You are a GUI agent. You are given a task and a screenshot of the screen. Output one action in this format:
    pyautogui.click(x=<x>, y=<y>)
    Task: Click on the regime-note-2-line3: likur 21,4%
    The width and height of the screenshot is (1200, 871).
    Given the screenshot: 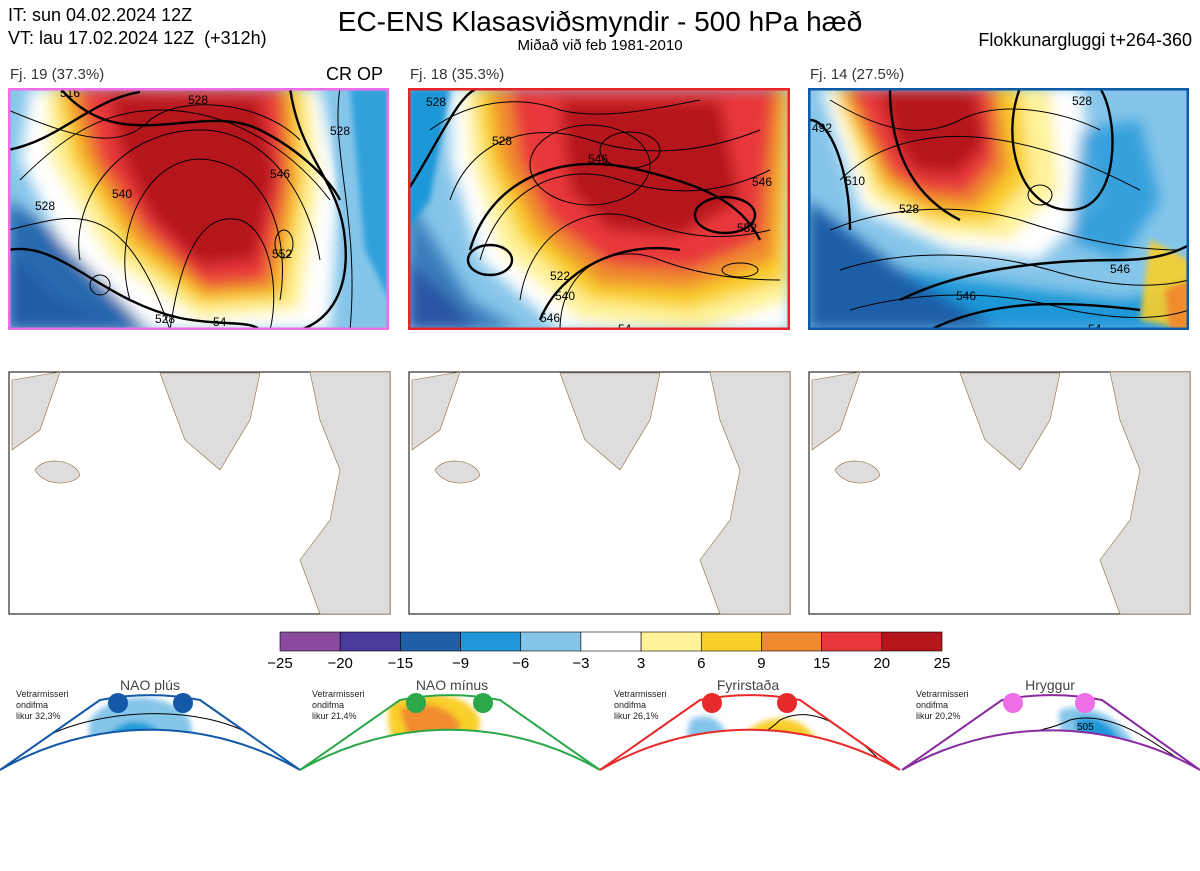 What is the action you would take?
    pyautogui.click(x=334, y=716)
    